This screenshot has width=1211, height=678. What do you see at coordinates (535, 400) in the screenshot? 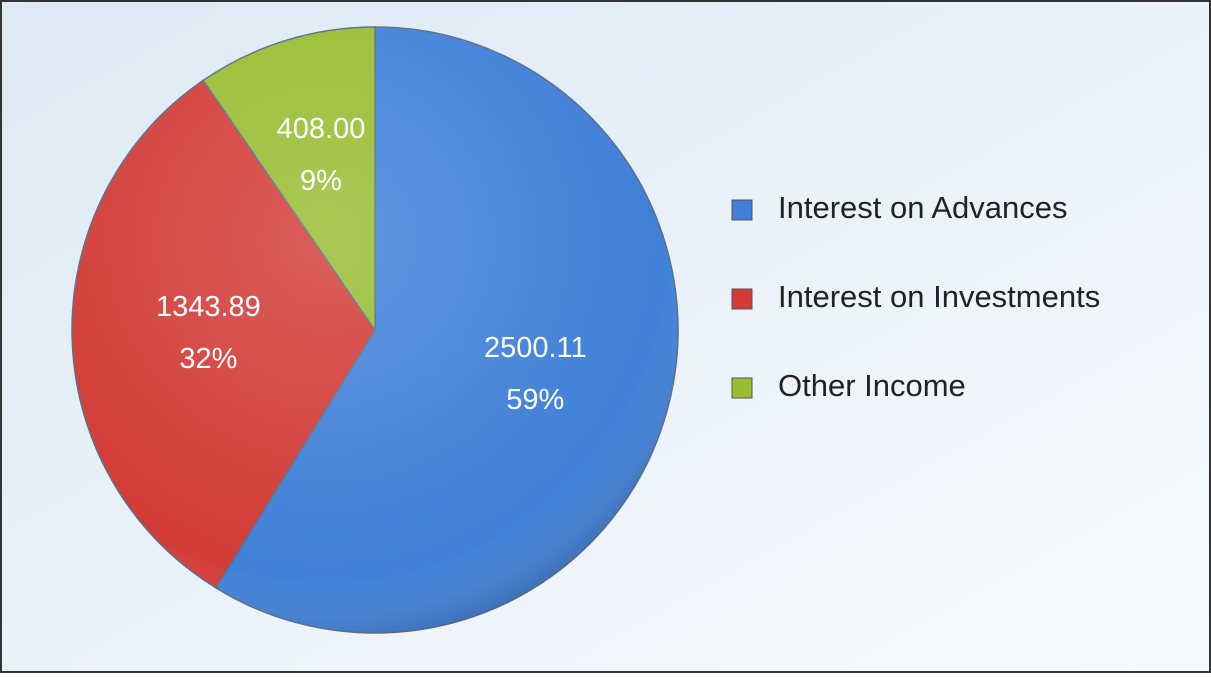
I see `data-label: 59%` at bounding box center [535, 400].